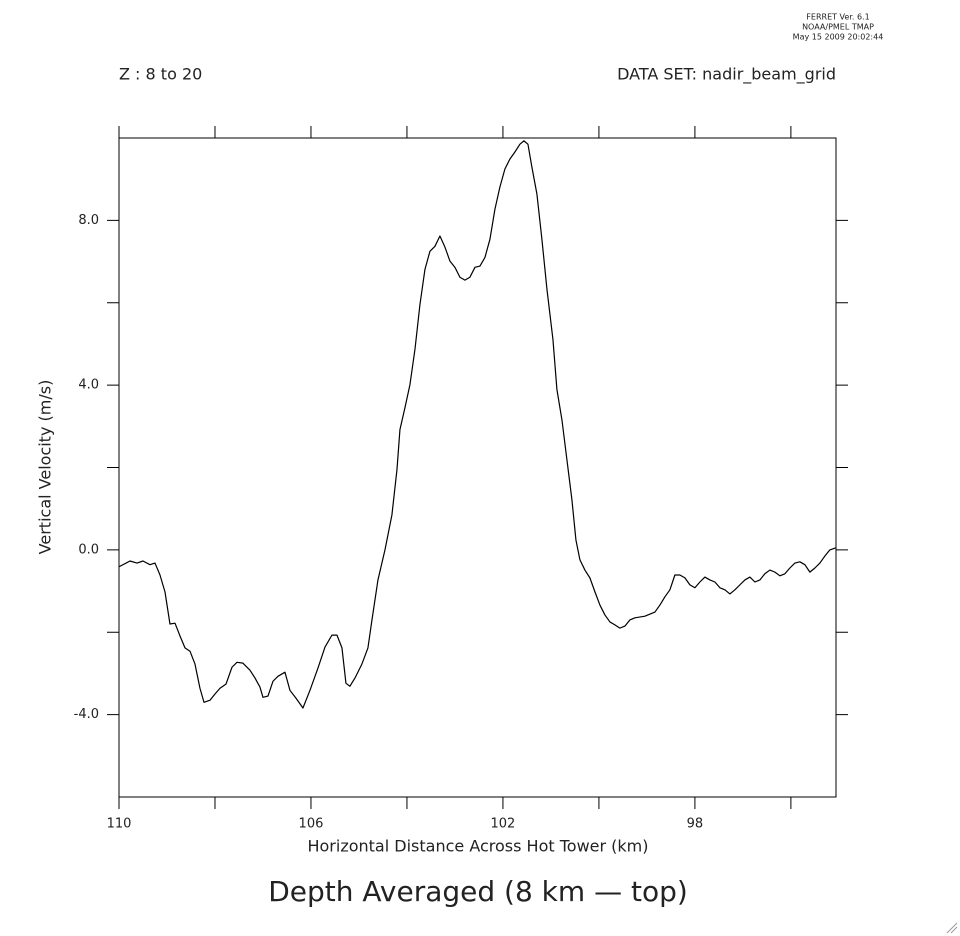 The image size is (960, 936). I want to click on x-tick-label: 102, so click(503, 824).